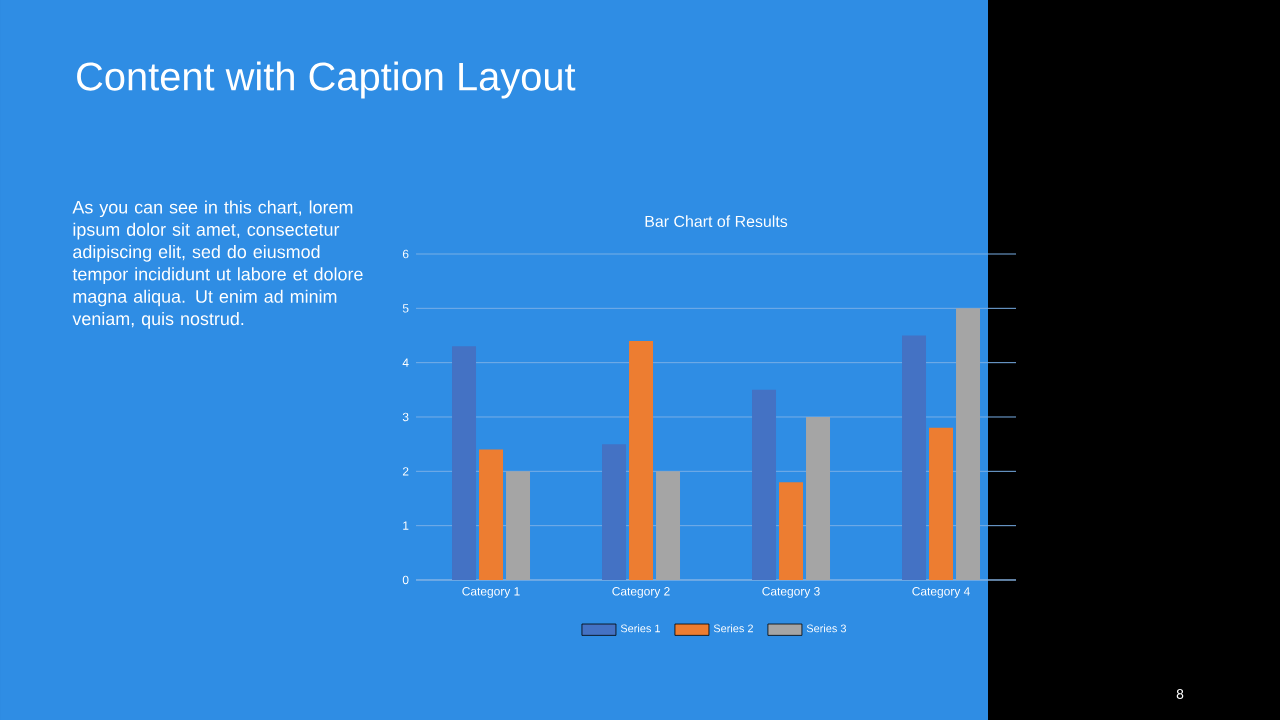 The height and width of the screenshot is (720, 1280). I want to click on text: As you can see in this chart, lorem ipsum dolor sit amet, consectetur adipiscing elit, sed do eiusmod tempor incididunt ut labore et dolore magna aliqua. Ut enim ad minim veniam, quis nostrud., so click(217, 264).